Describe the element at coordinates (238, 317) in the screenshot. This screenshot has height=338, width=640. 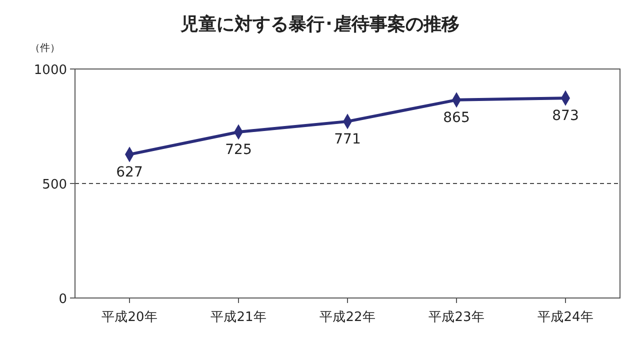
I see `x-tick-label: 平成21年` at that location.